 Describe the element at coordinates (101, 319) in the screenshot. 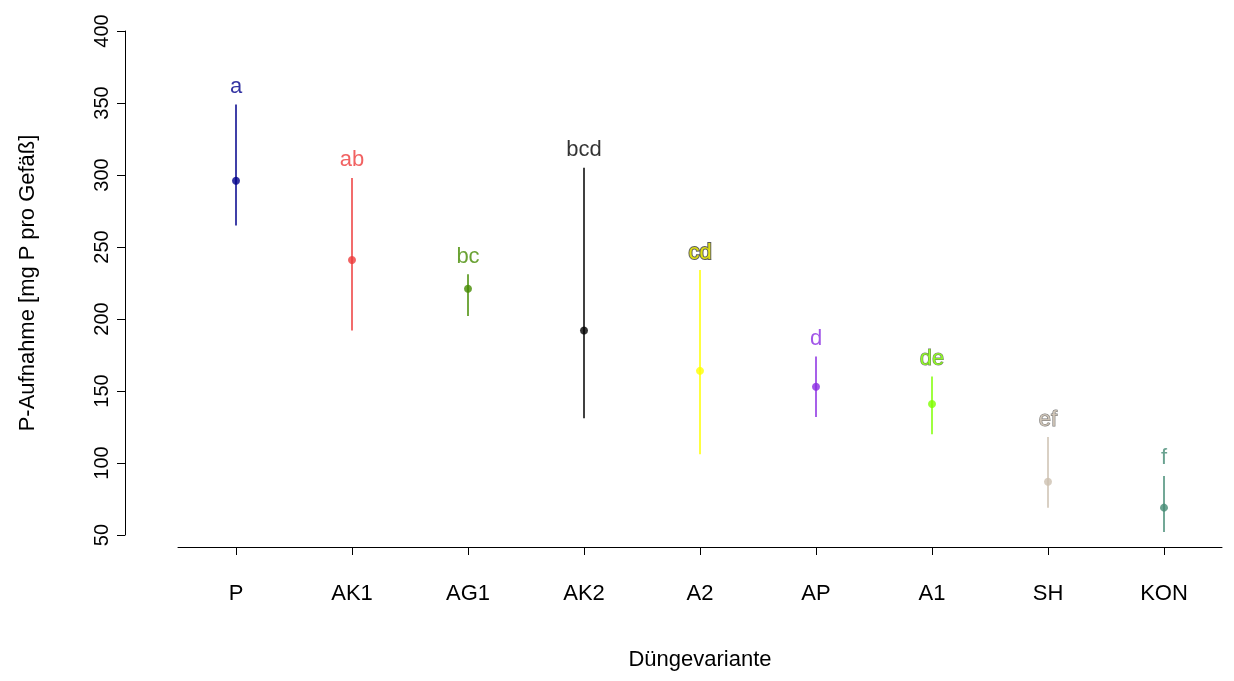

I see `y-tick-label: 200` at that location.